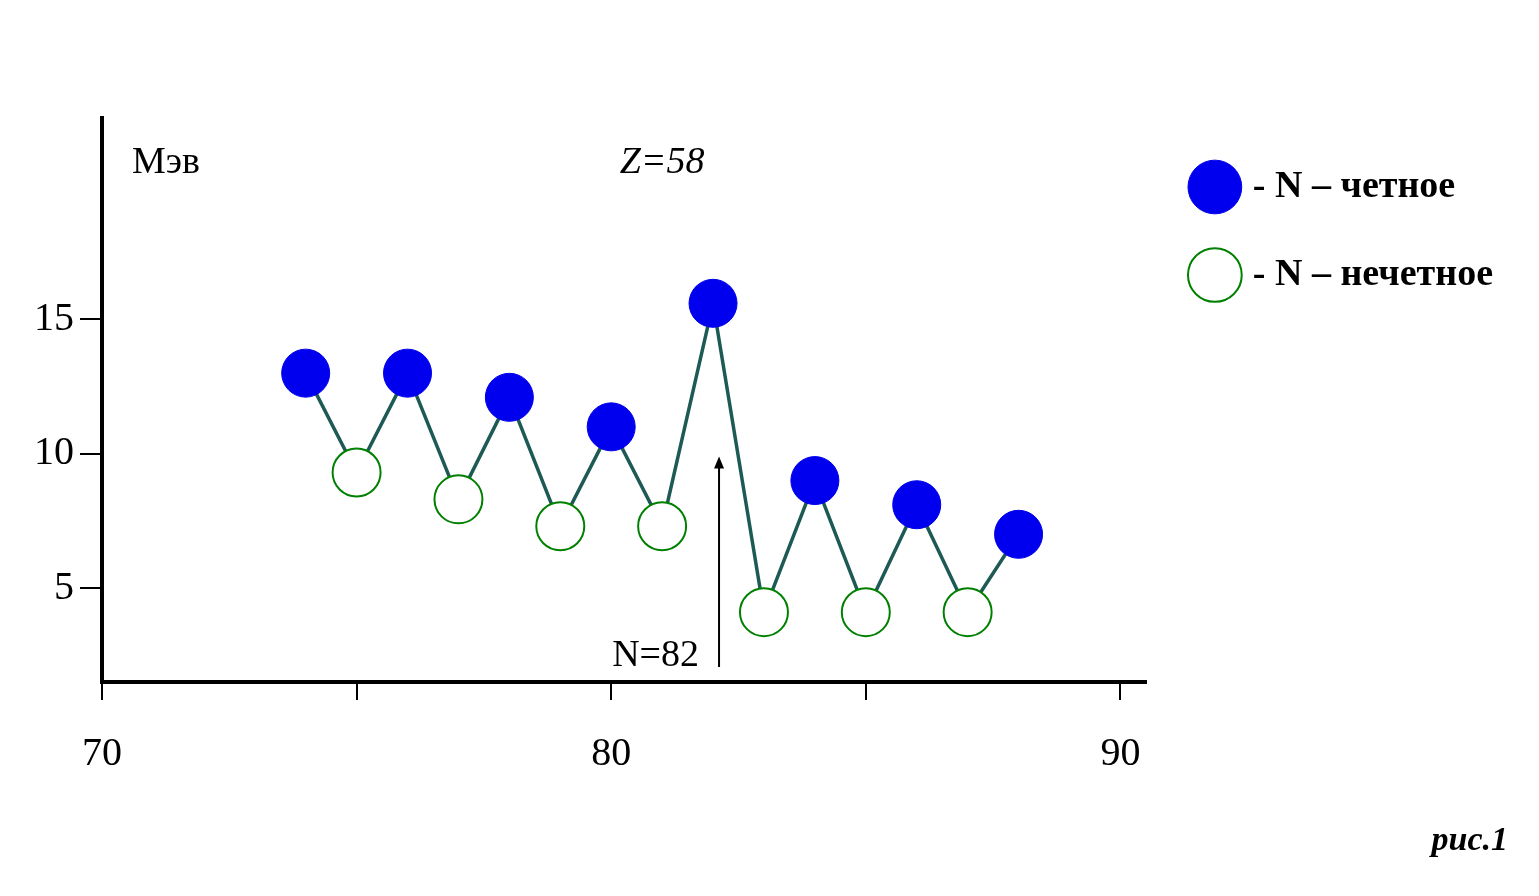 Image resolution: width=1539 pixels, height=896 pixels. Describe the element at coordinates (662, 159) in the screenshot. I see `text: Z=58` at that location.